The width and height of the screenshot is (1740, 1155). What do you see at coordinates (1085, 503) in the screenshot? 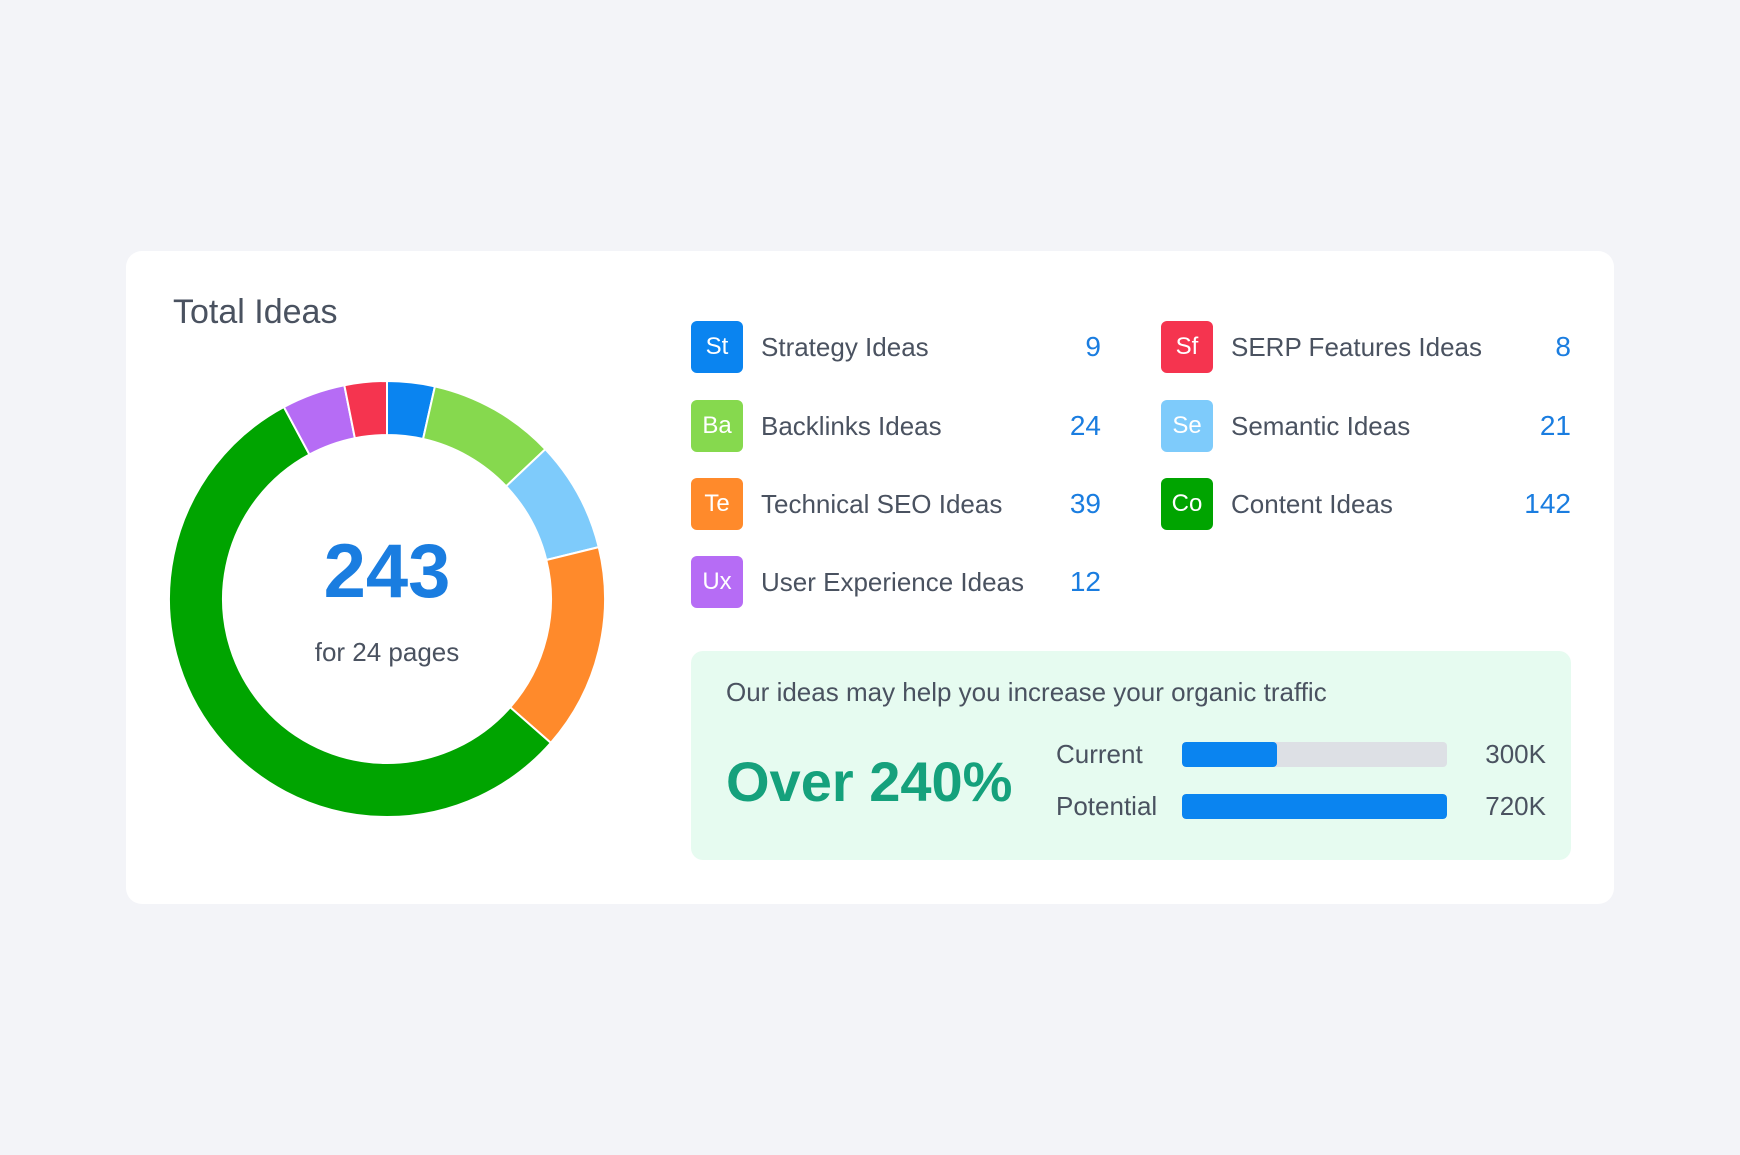
I see `legend-count: 39` at bounding box center [1085, 503].